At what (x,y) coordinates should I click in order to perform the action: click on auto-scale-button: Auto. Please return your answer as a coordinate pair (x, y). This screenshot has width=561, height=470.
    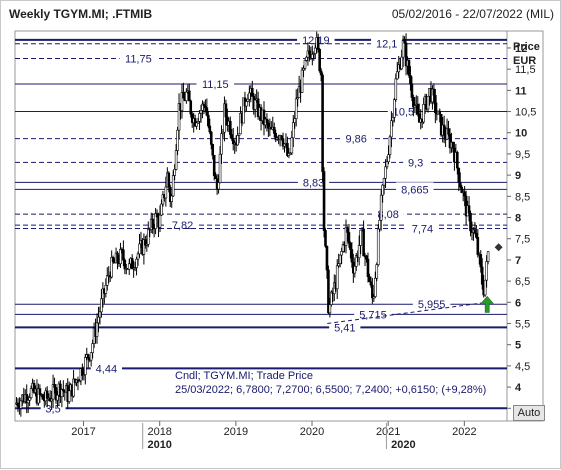
    Looking at the image, I should click on (529, 413).